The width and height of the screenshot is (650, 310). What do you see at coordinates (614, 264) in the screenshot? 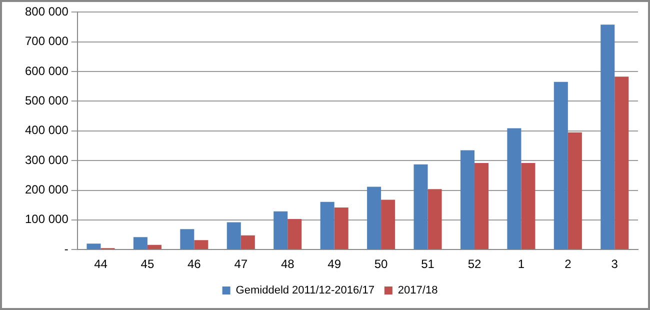
I see `x-tick-label: 3` at bounding box center [614, 264].